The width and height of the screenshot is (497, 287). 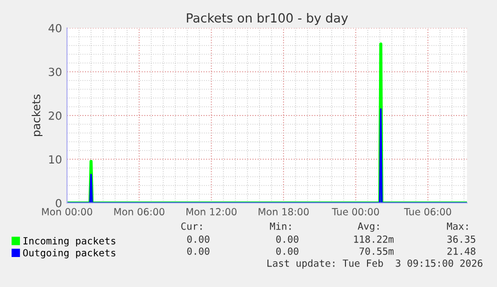 I want to click on y-tick-label: 10, so click(x=55, y=159).